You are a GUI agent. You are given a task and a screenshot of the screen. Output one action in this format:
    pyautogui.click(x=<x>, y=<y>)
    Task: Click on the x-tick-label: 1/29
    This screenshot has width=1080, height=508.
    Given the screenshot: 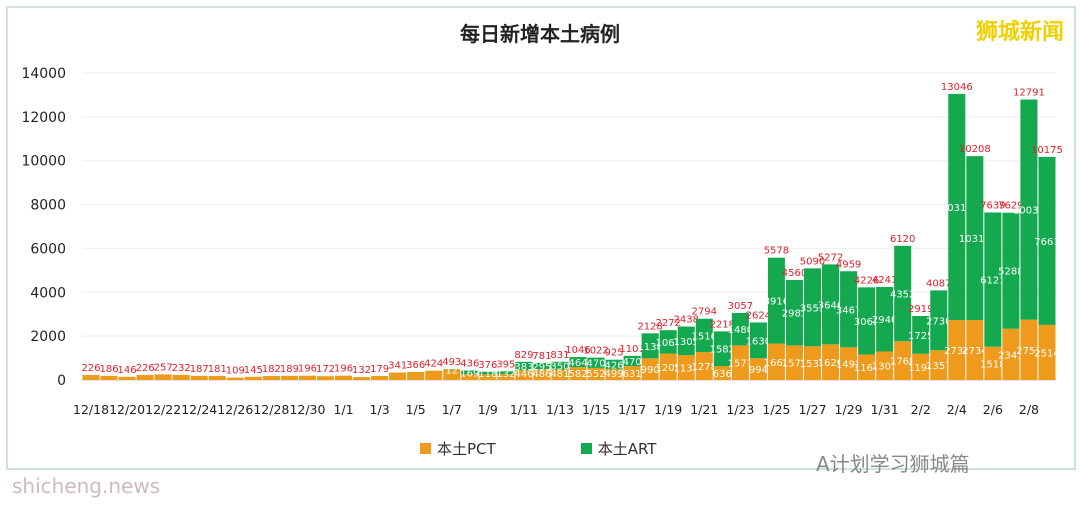 What is the action you would take?
    pyautogui.click(x=849, y=409)
    